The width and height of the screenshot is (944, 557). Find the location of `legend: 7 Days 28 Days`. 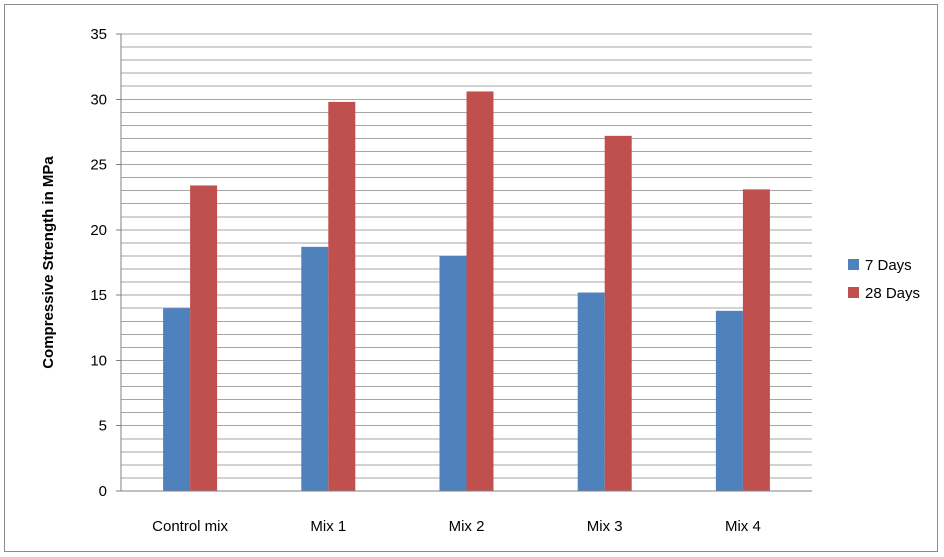

legend: 7 Days 28 Days is located at coordinates (884, 279).